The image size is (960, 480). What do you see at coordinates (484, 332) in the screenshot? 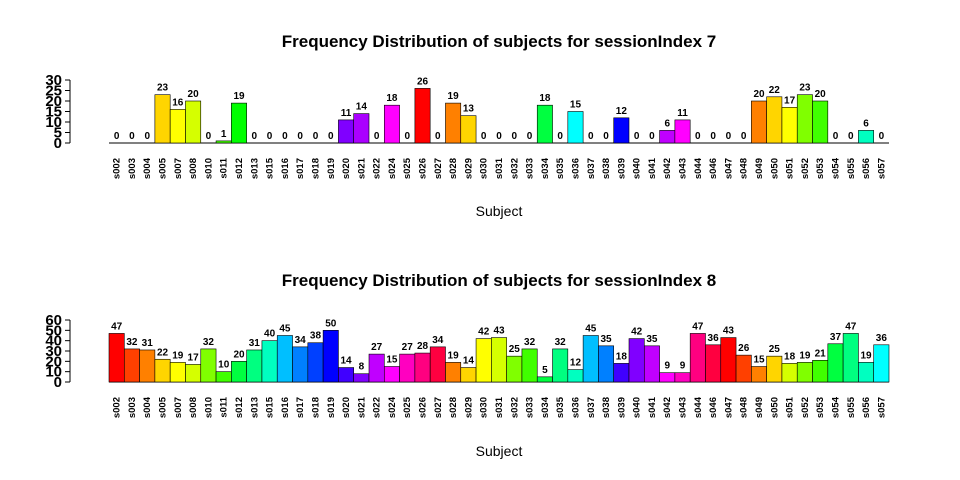
I see `bar-value-label: 42` at bounding box center [484, 332].